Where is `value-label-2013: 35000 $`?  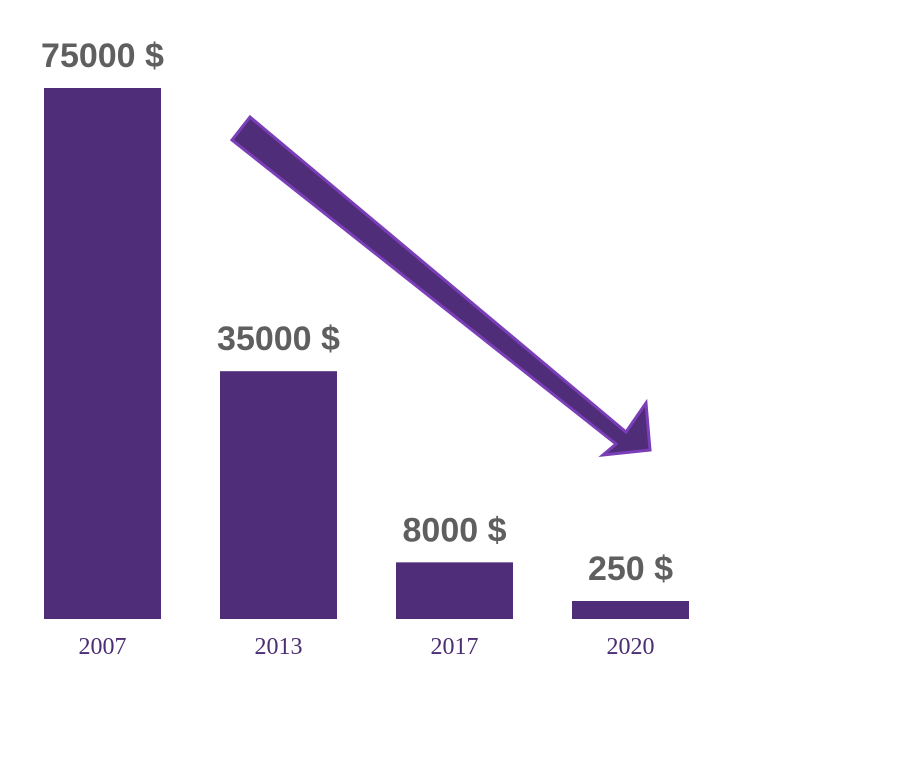 value-label-2013: 35000 $ is located at coordinates (278, 339).